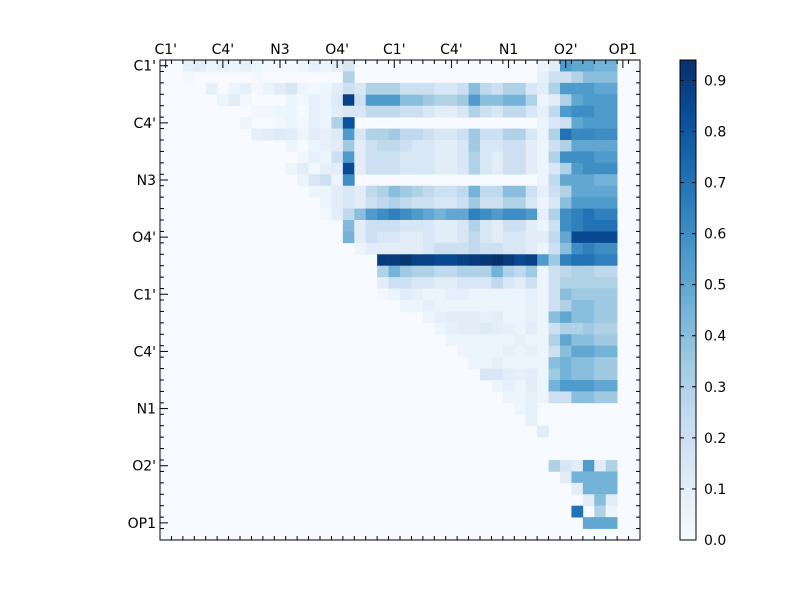  I want to click on y-tick-label: C1', so click(144, 295).